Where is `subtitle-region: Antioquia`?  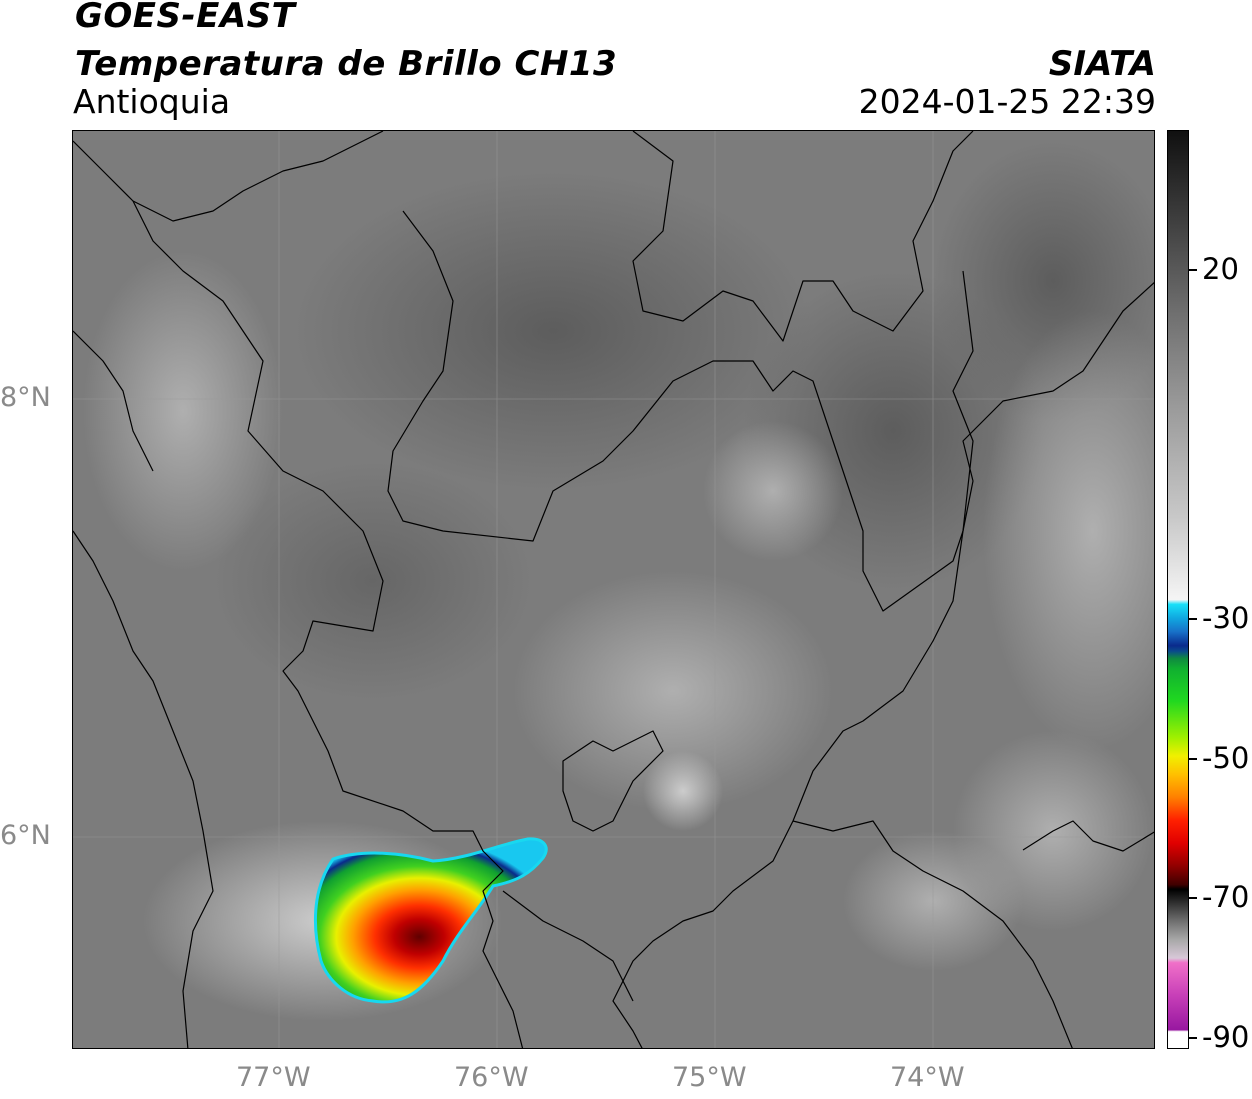
subtitle-region: Antioquia is located at coordinates (152, 101).